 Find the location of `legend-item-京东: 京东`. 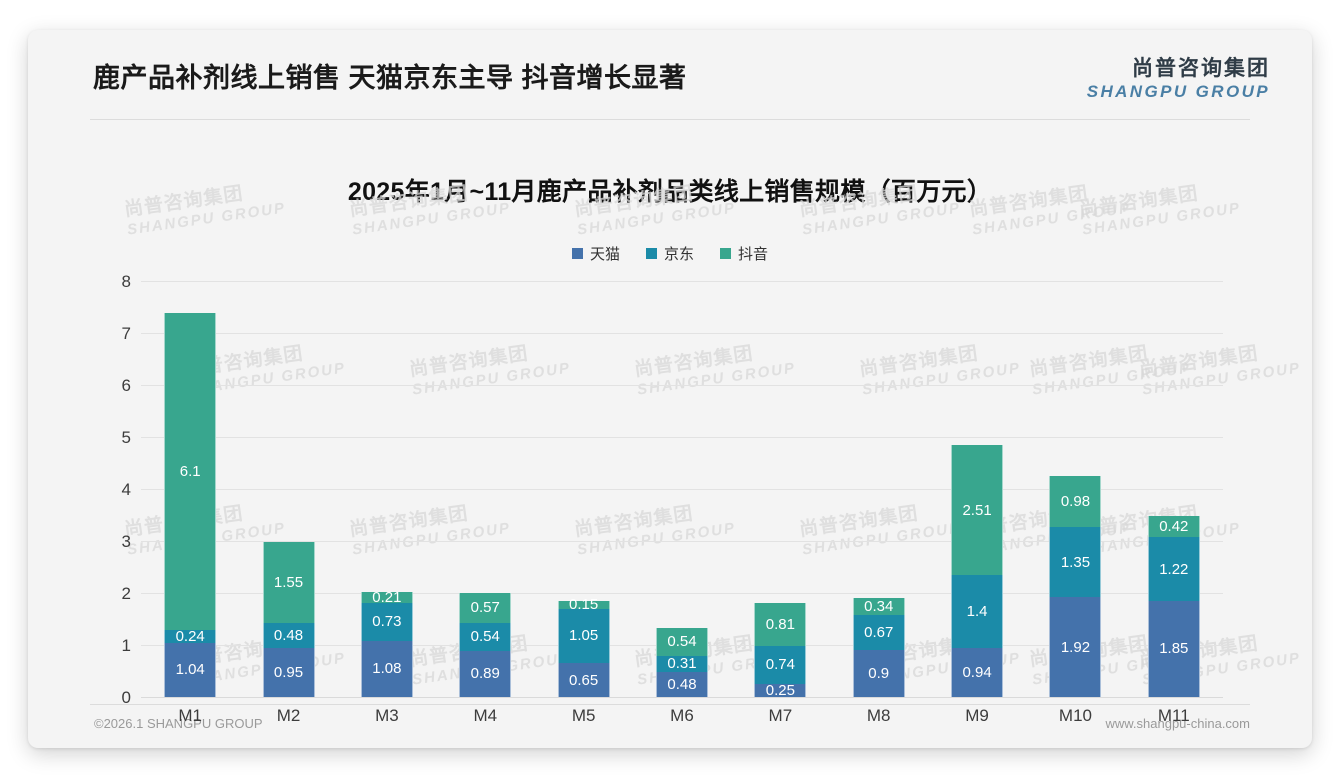

legend-item-京东: 京东 is located at coordinates (669, 253).